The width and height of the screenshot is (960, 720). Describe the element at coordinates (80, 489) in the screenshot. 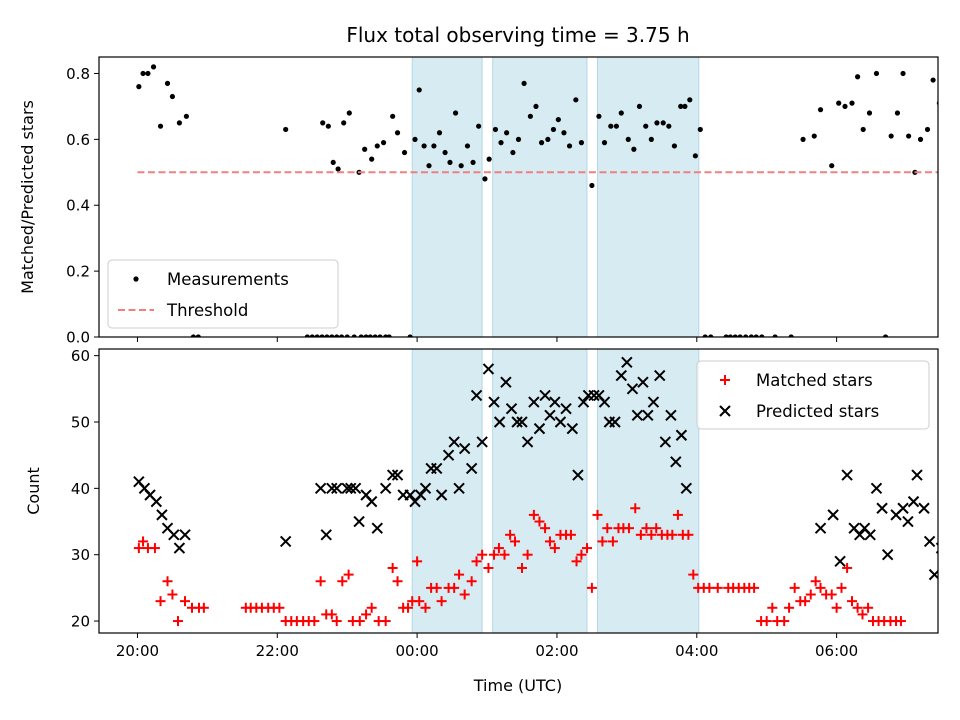

I see `y-tick-label: 40` at that location.